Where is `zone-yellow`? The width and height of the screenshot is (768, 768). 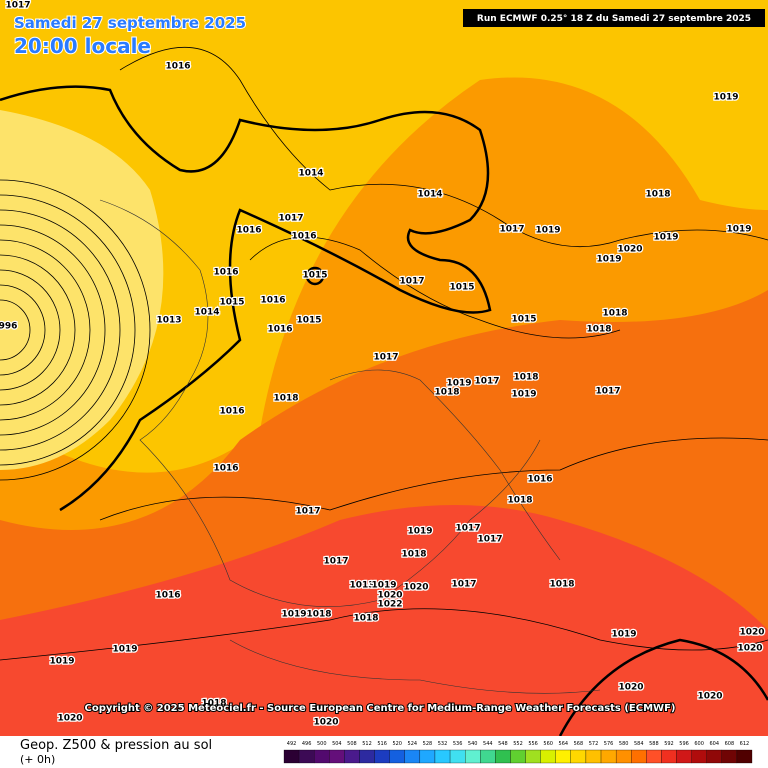 zone-yellow is located at coordinates (82, 290).